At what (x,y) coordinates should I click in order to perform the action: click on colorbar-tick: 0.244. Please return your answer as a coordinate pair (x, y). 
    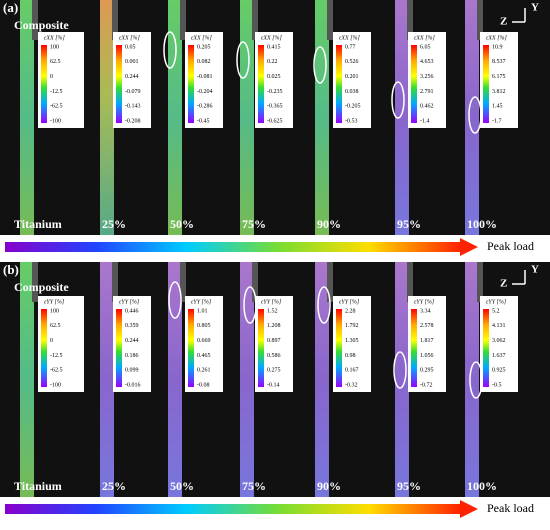
    Looking at the image, I should click on (132, 77).